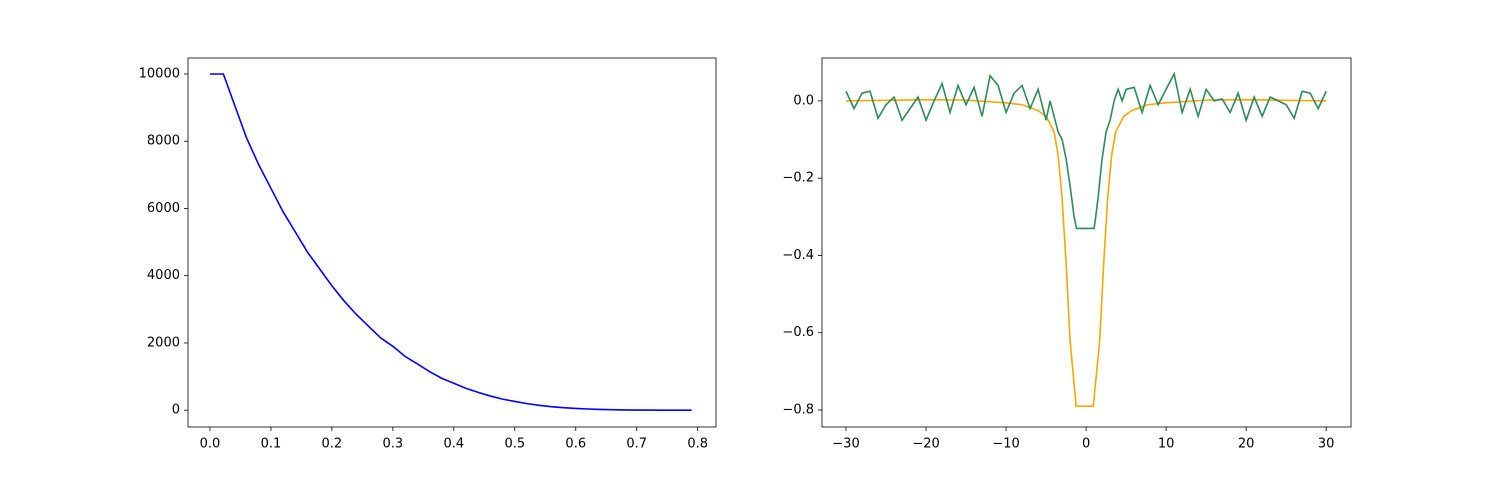  What do you see at coordinates (159, 74) in the screenshot?
I see `y-tick-label: 10000` at bounding box center [159, 74].